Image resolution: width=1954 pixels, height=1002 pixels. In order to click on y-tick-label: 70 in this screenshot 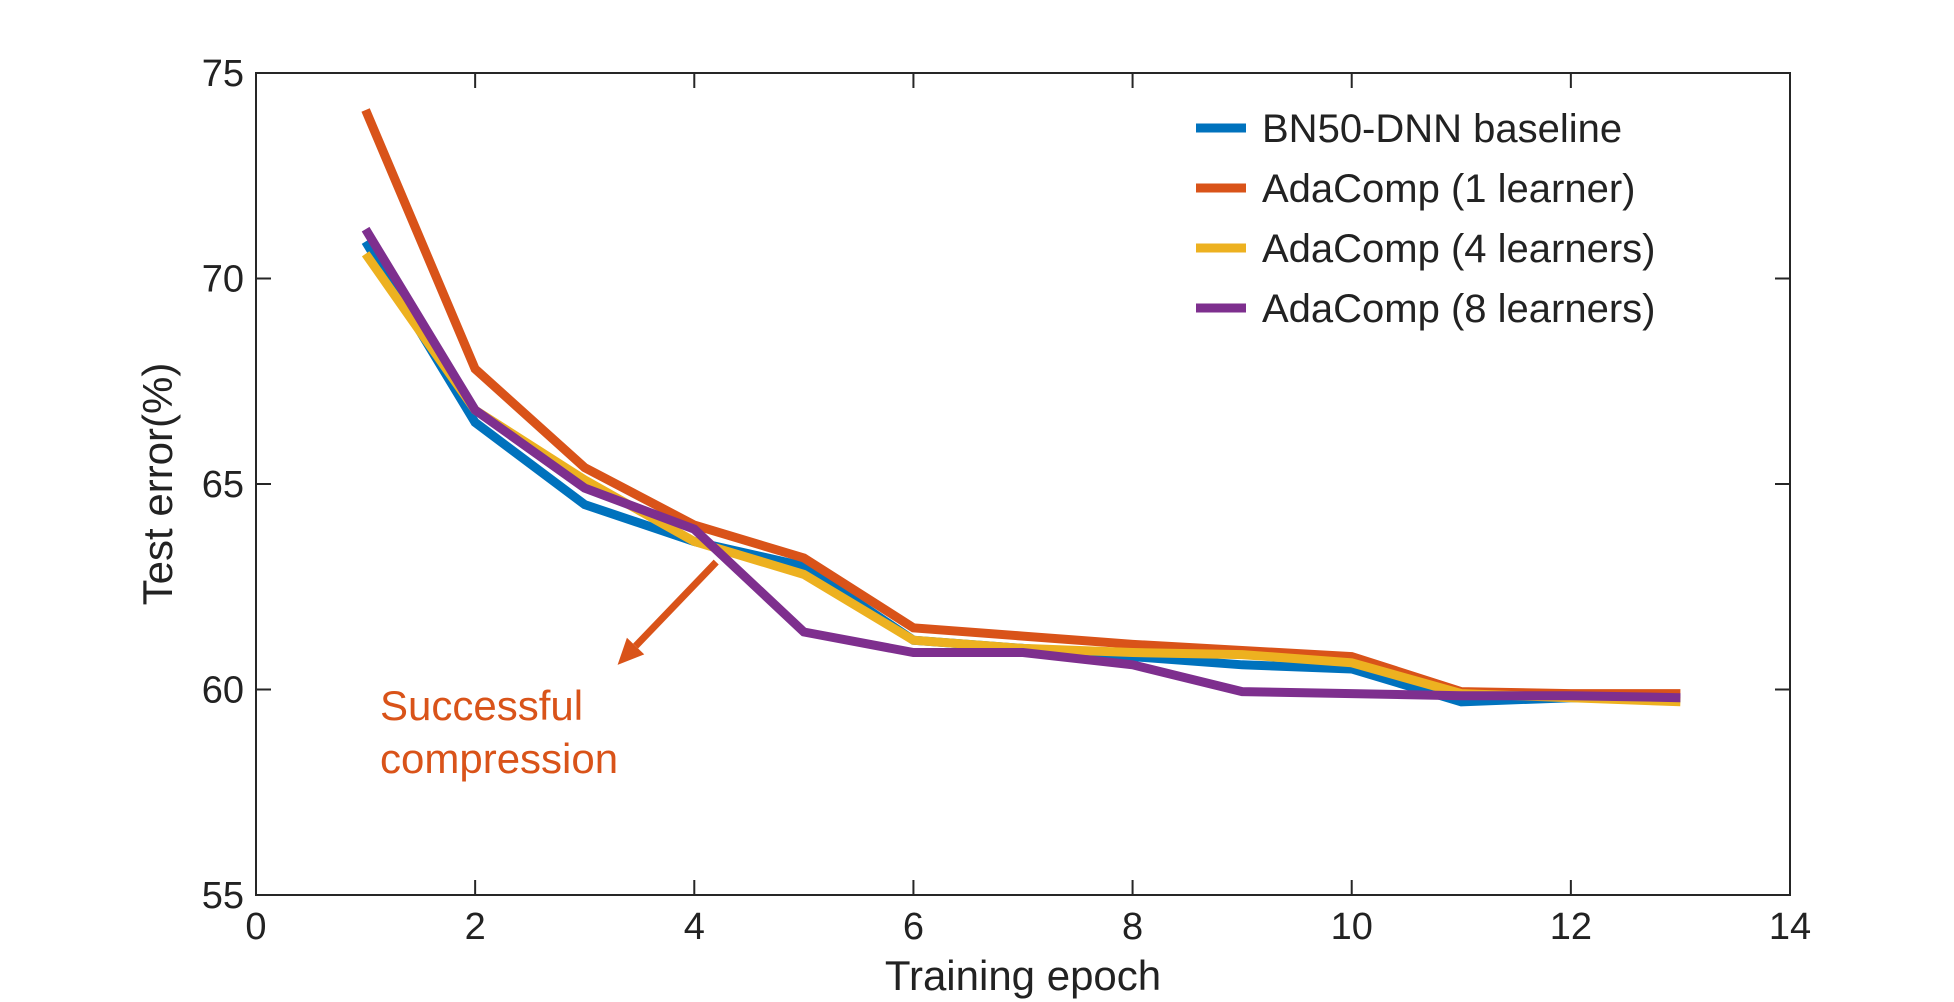, I will do `click(223, 280)`.